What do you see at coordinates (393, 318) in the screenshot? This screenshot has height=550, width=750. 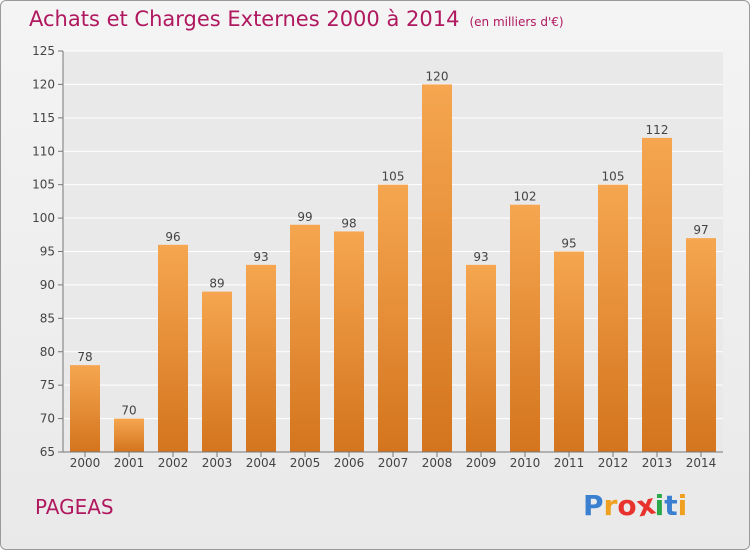 I see `bar-2007` at bounding box center [393, 318].